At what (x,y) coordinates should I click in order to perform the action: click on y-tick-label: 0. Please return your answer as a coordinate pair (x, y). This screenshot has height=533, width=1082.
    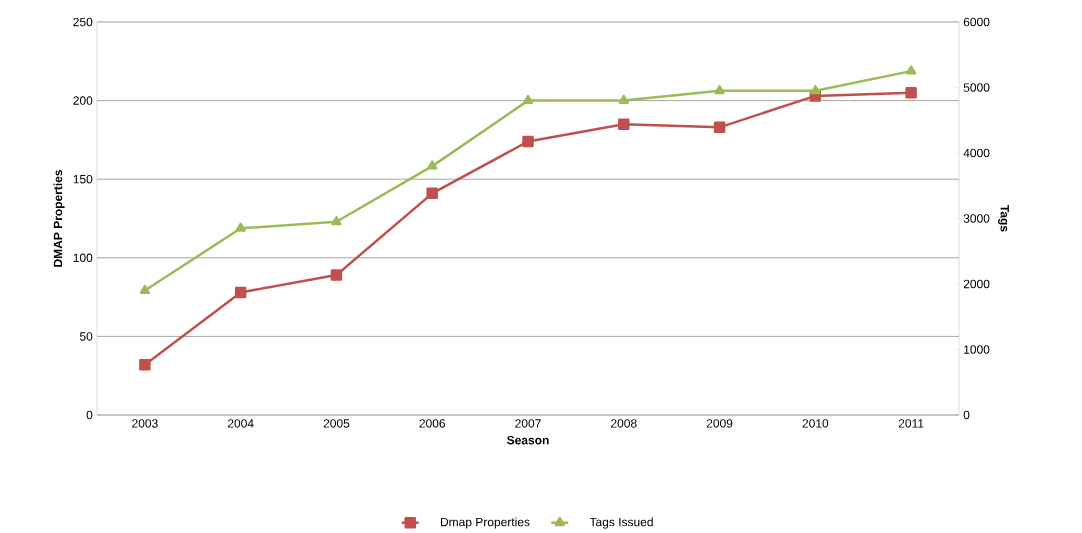
    Looking at the image, I should click on (89, 415).